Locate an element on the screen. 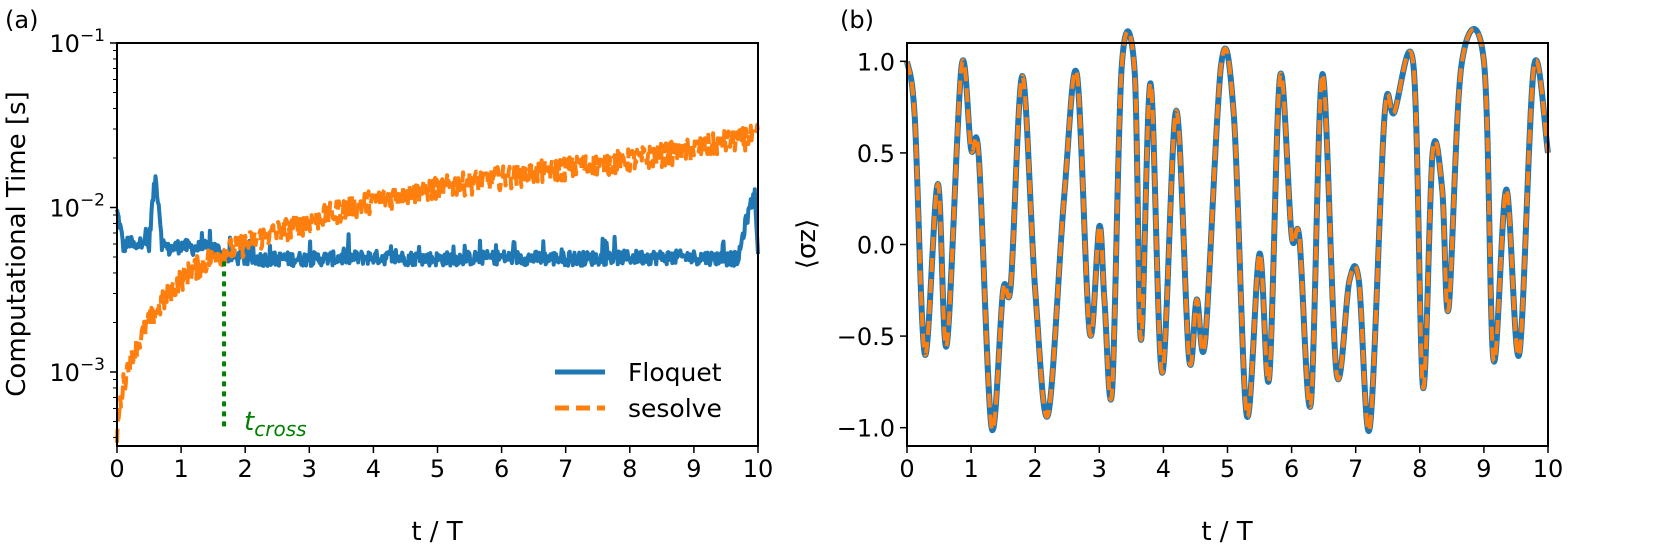 The width and height of the screenshot is (1661, 550). panel-b-x-ticks: 0 1 2 3 4 5 6 7 8 9 10 is located at coordinates (1231, 464).